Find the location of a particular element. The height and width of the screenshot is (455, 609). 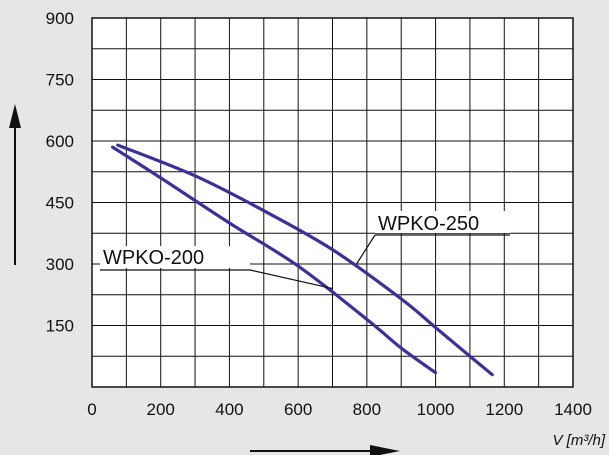

x-tick-label: 400 is located at coordinates (229, 409).